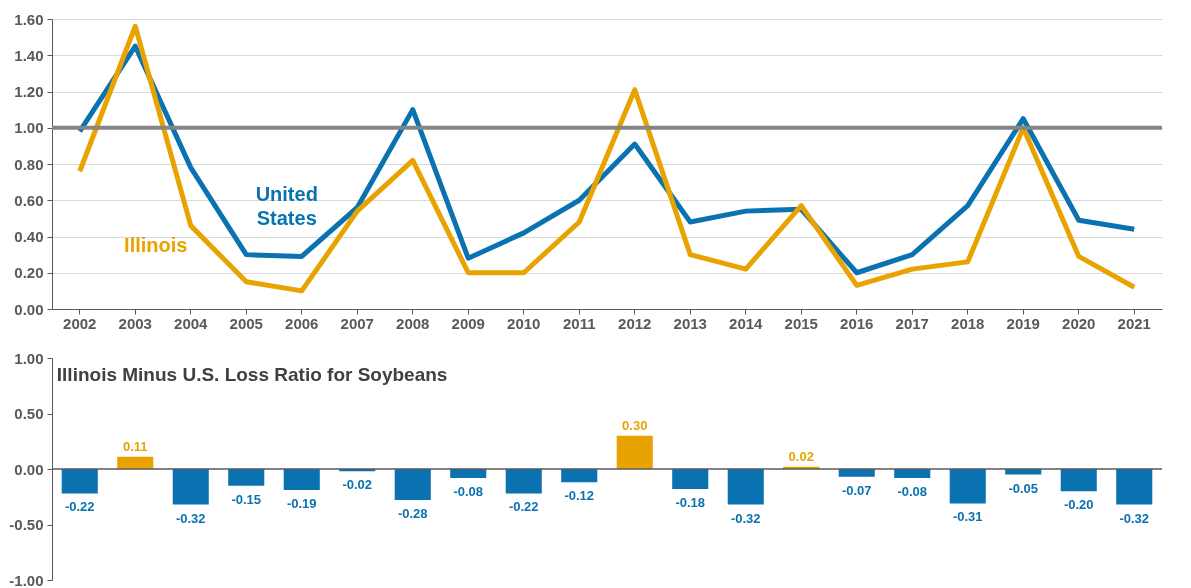 The image size is (1191, 588). Describe the element at coordinates (252, 374) in the screenshot. I see `chart-title: Illinois Minus U.S. Loss Ratio for Soybeans` at that location.